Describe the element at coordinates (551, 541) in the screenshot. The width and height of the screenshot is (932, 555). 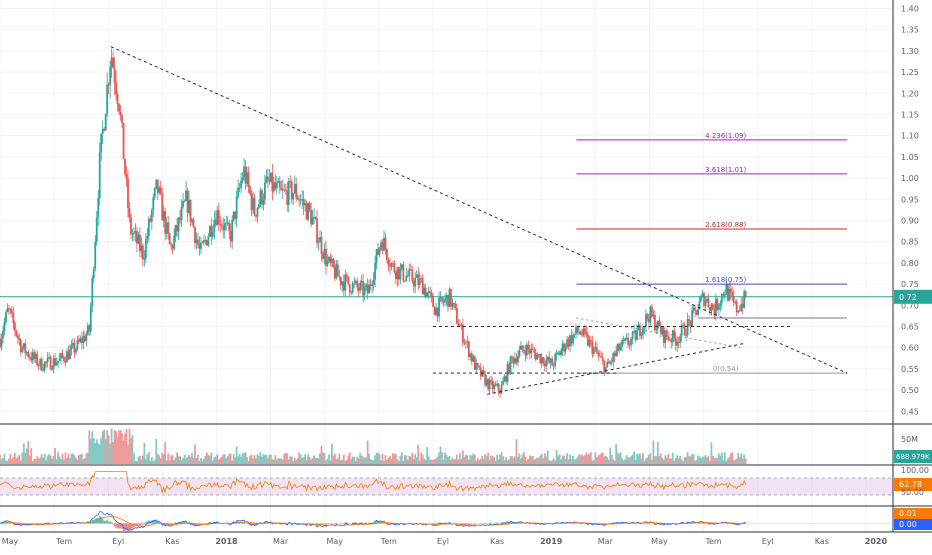
I see `time-tick-label: 2019` at that location.